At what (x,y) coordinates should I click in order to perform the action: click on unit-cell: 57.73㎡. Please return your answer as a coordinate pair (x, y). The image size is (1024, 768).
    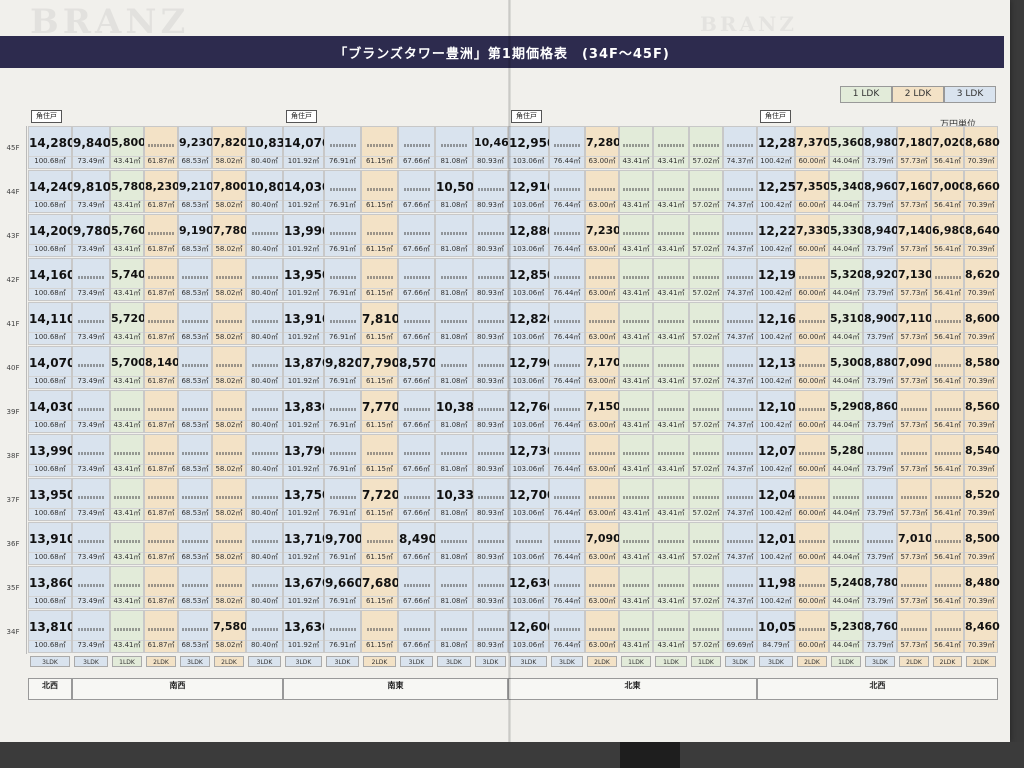
    Looking at the image, I should click on (914, 499).